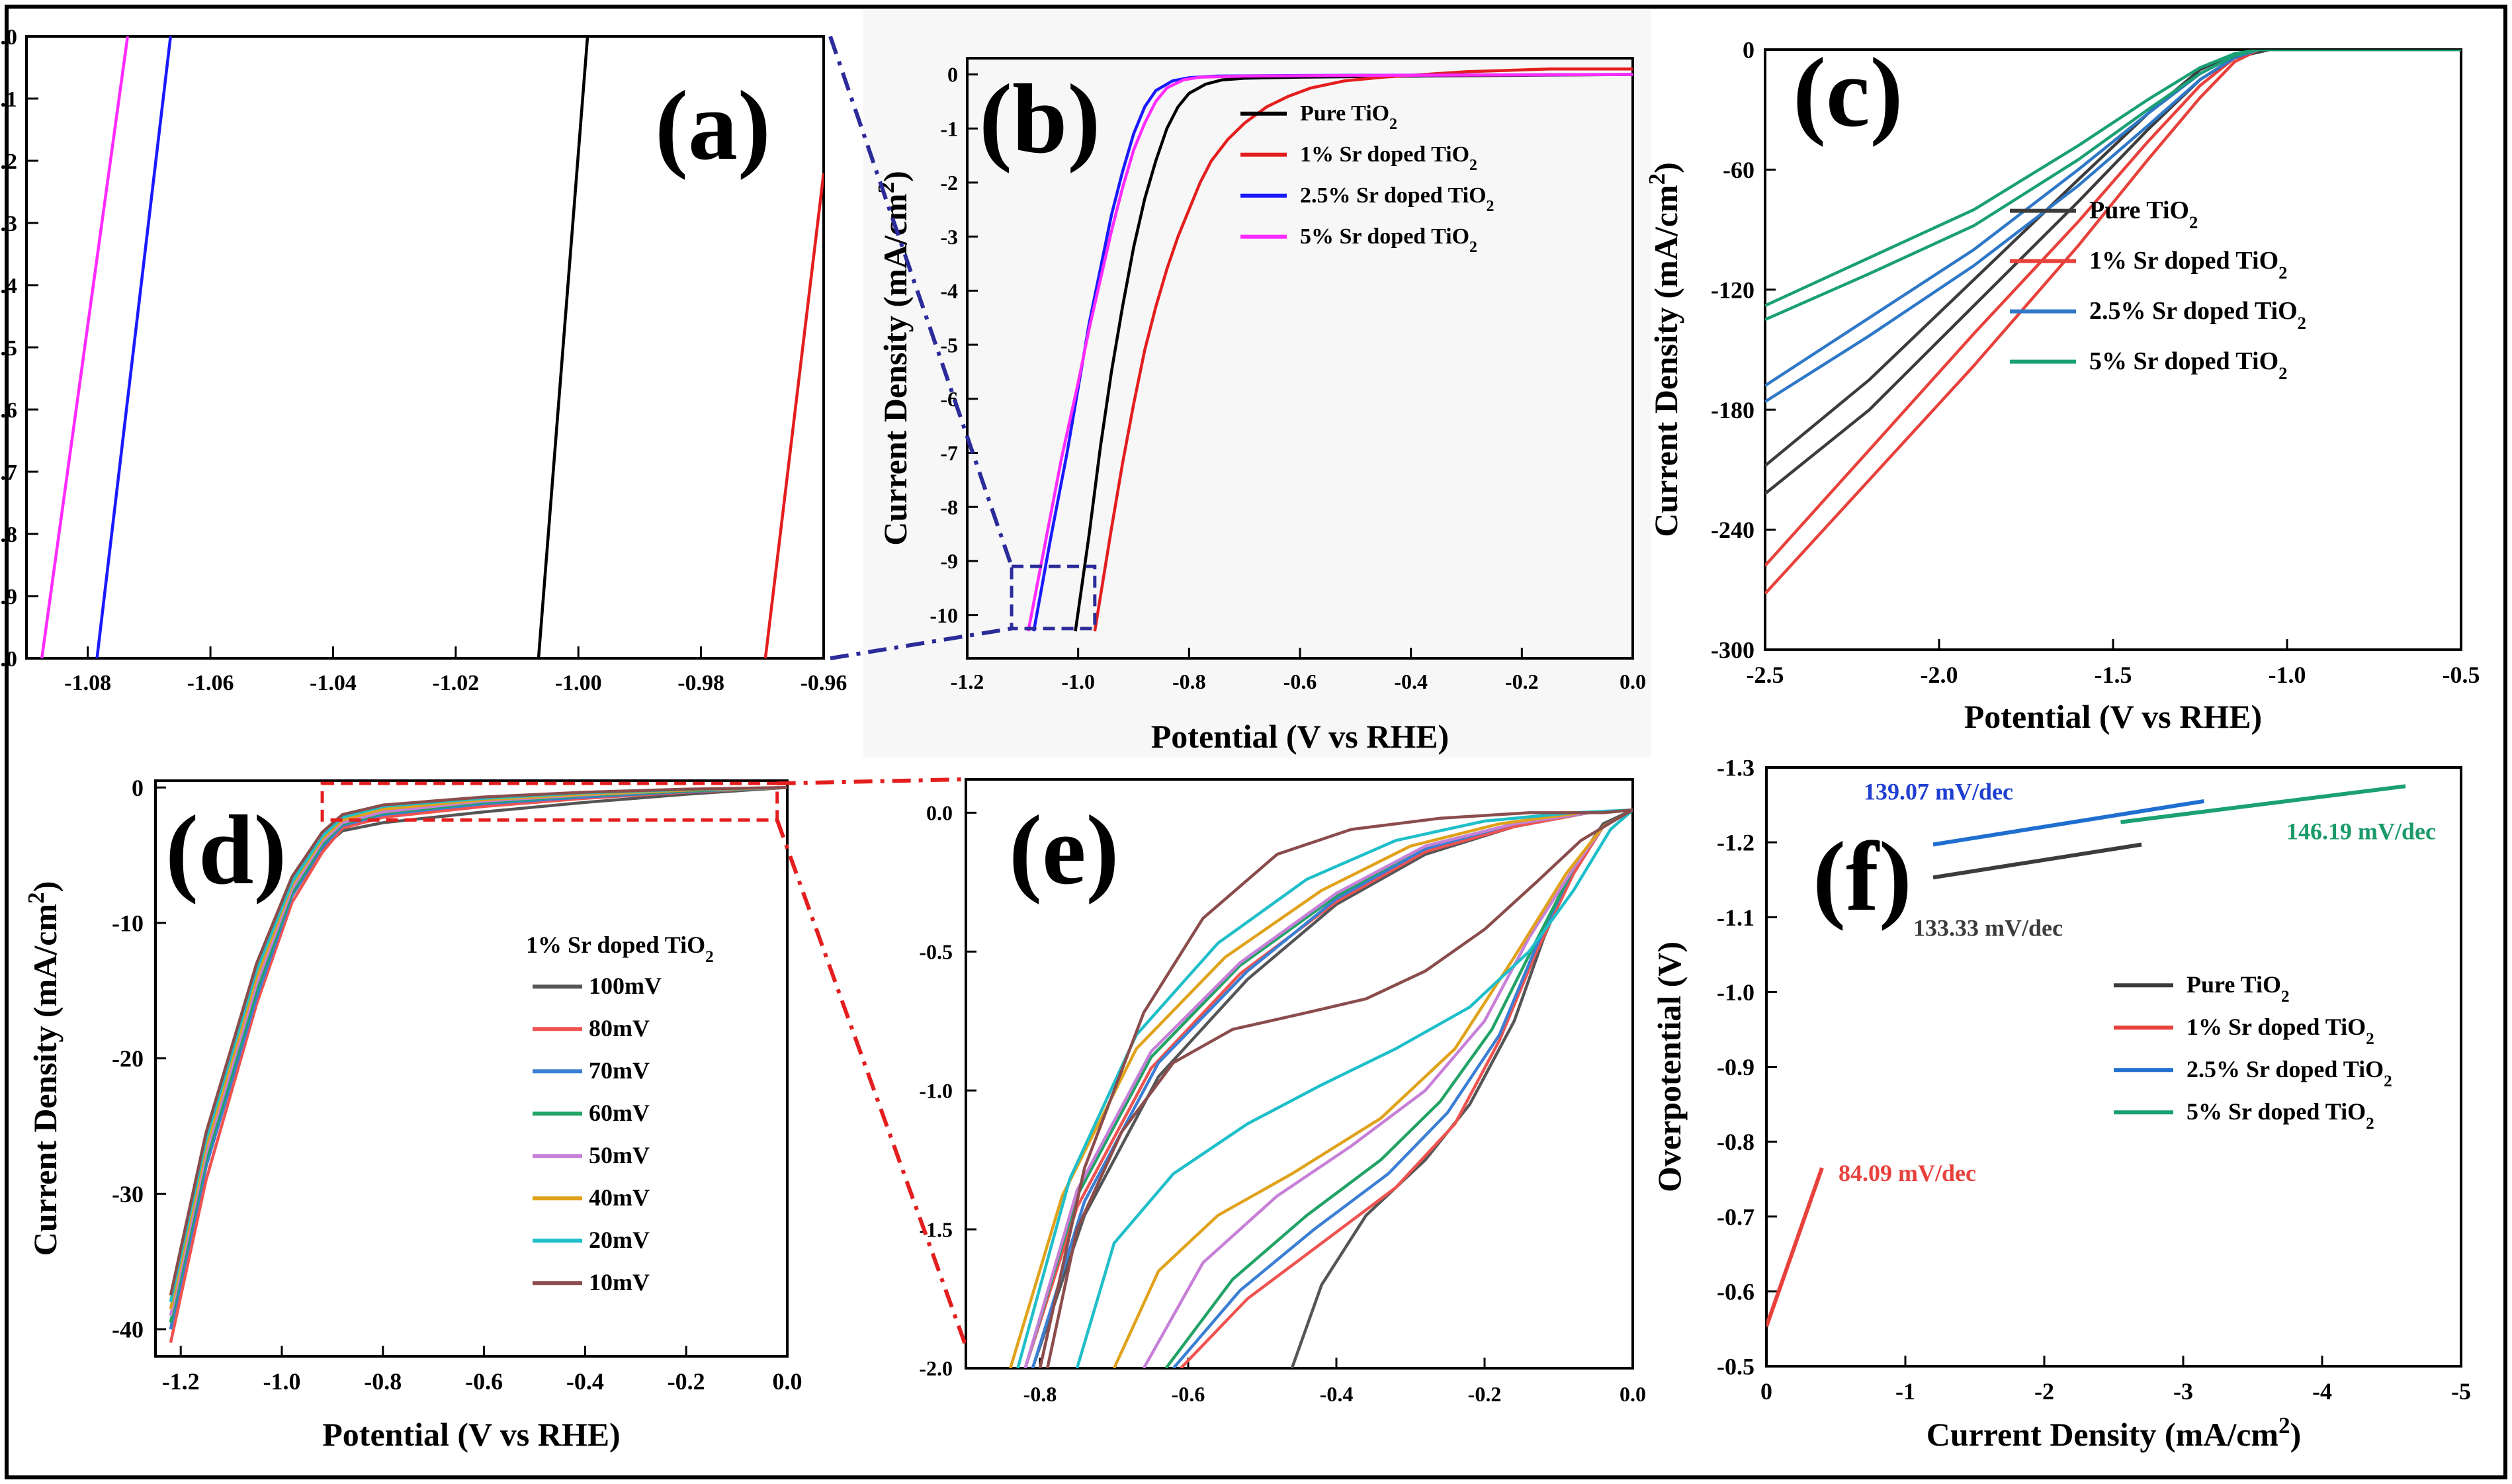 This screenshot has height=1484, width=2512. What do you see at coordinates (1748, 50) in the screenshot?
I see `panel-c-ytick-label: 0` at bounding box center [1748, 50].